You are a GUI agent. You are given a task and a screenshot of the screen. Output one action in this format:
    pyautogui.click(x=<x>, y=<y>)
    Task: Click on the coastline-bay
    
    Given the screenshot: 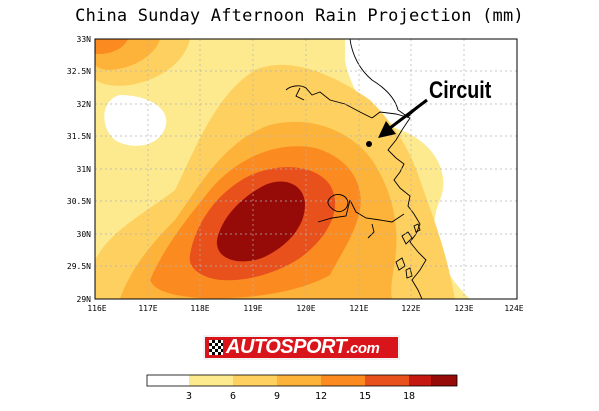 What is the action you would take?
    pyautogui.click(x=361, y=219)
    